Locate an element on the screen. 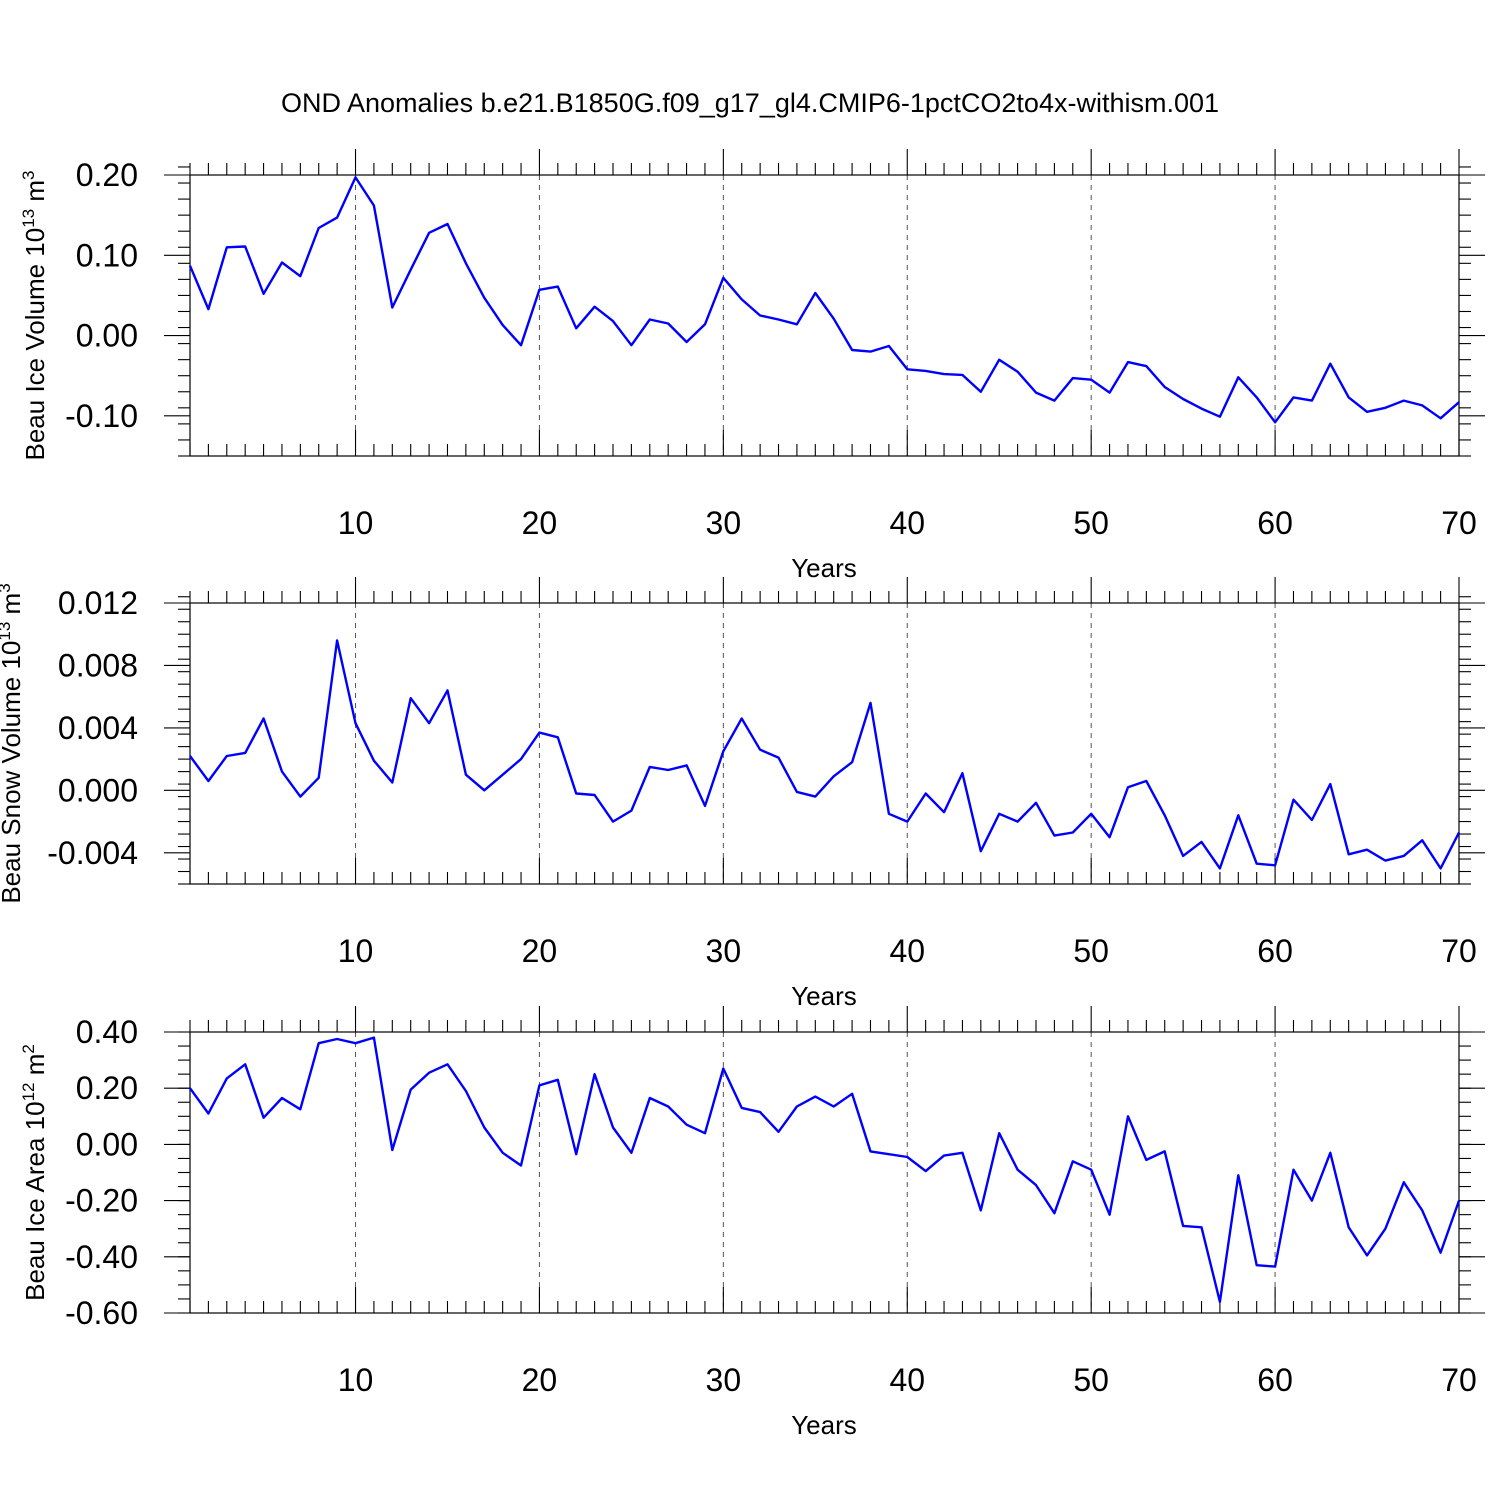 Image resolution: width=1500 pixels, height=1500 pixels. y-tick-label: 0.40 is located at coordinates (107, 1032).